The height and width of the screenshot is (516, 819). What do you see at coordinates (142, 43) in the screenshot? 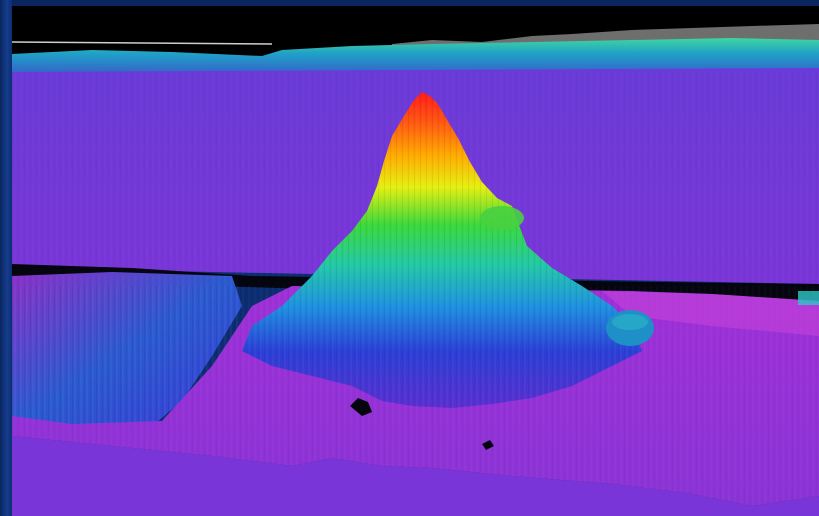
I see `horizon-line` at bounding box center [142, 43].